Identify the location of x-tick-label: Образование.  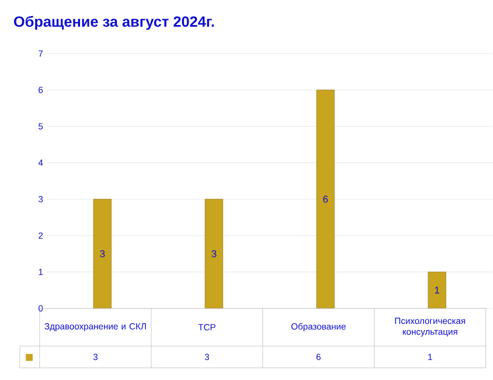
(318, 327).